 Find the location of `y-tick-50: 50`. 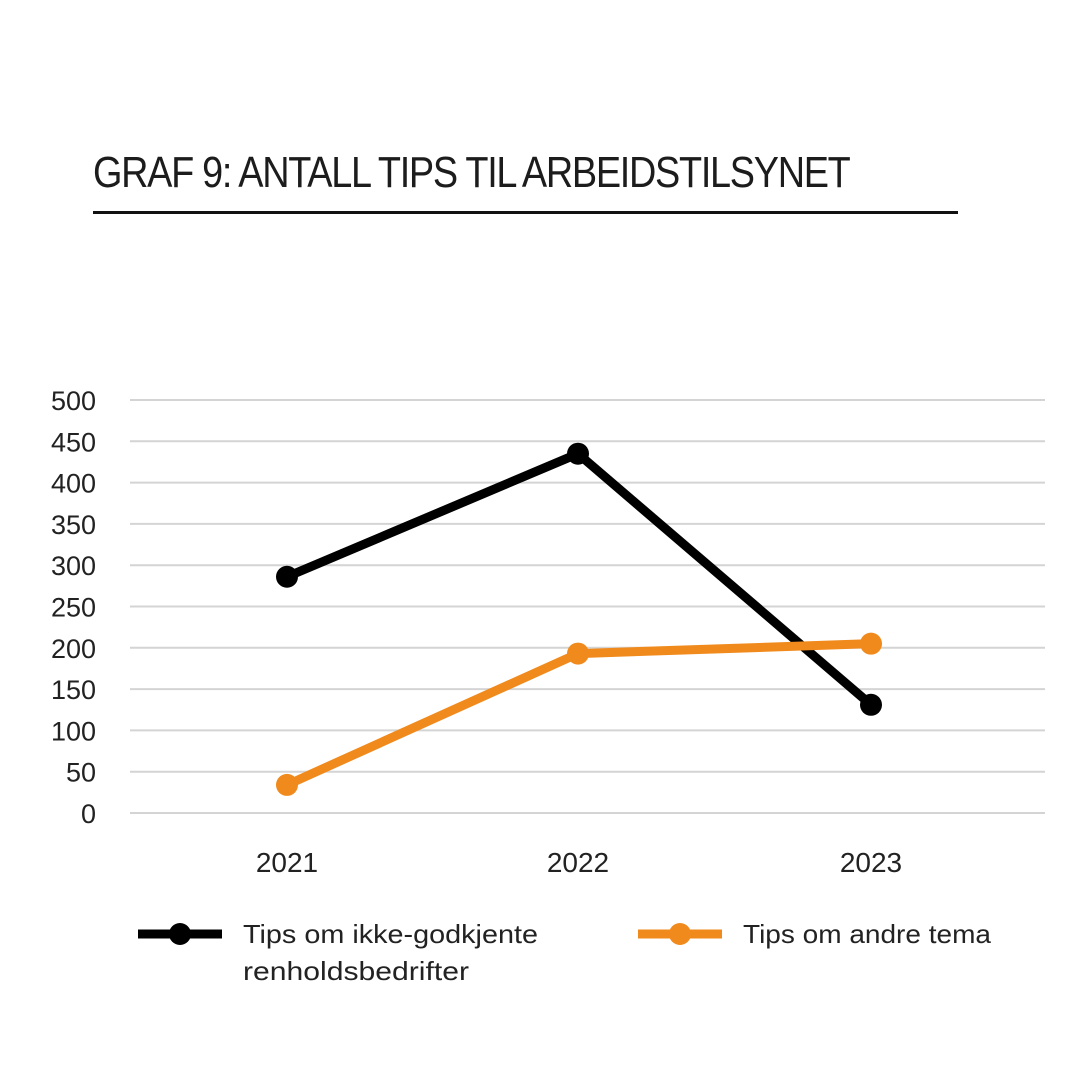

y-tick-50: 50 is located at coordinates (81, 773).